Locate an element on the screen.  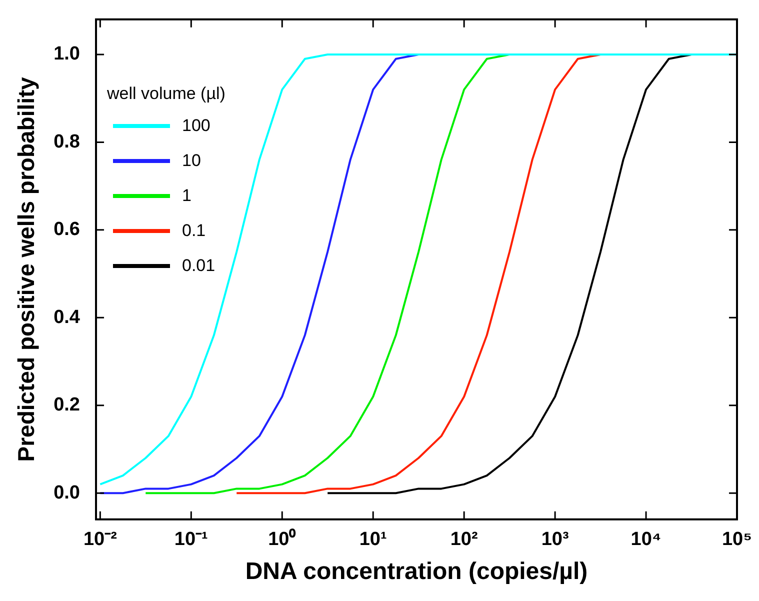
y-tick-label: 1.0 is located at coordinates (67, 54).